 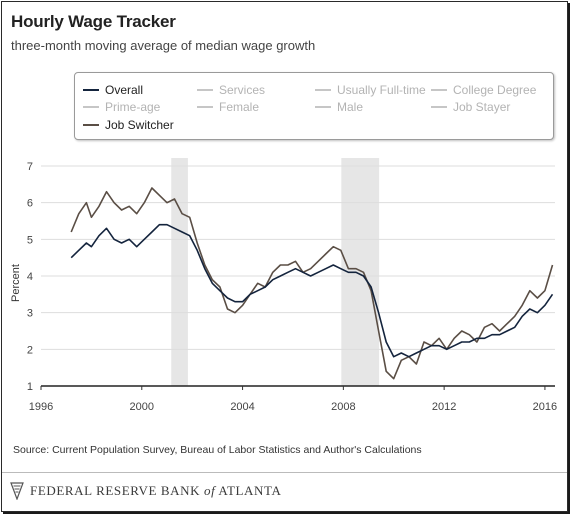 What do you see at coordinates (323, 107) in the screenshot?
I see `legend-swatch-male` at bounding box center [323, 107].